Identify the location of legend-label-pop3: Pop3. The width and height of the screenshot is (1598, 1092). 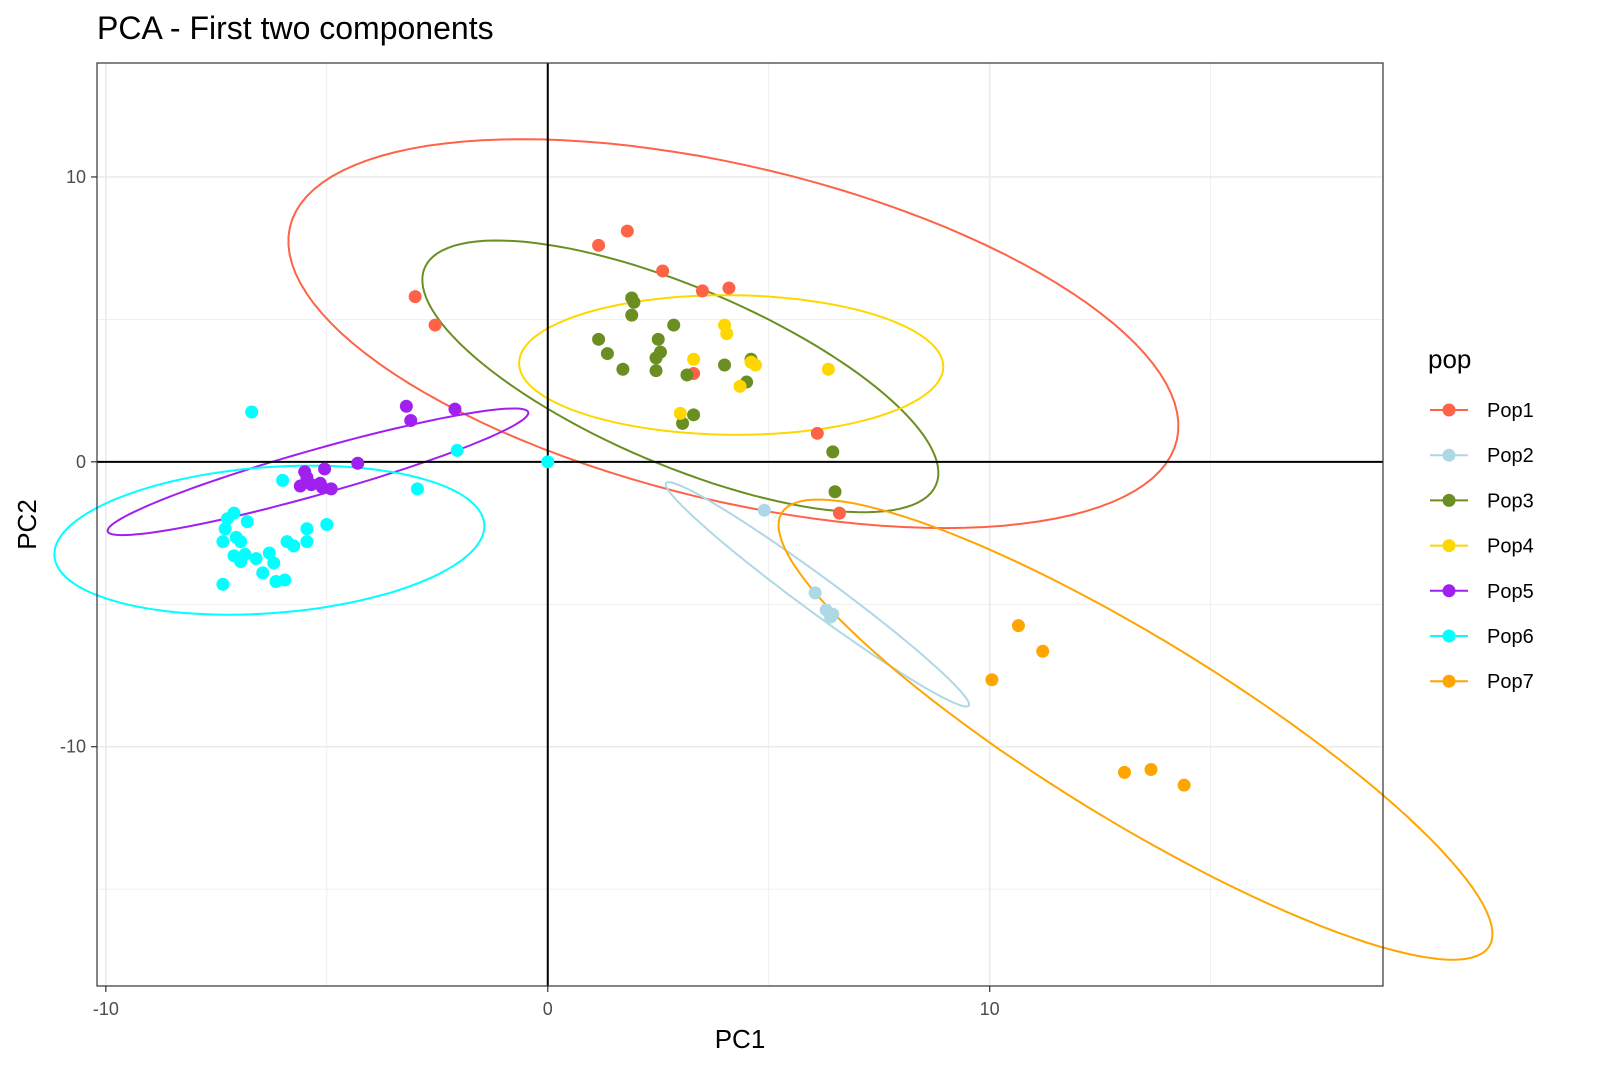
(1510, 501).